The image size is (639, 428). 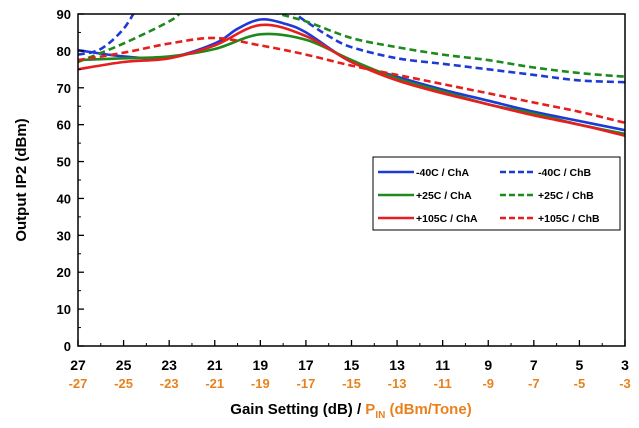 I want to click on x-secondary-tick-label: -17, so click(x=306, y=383).